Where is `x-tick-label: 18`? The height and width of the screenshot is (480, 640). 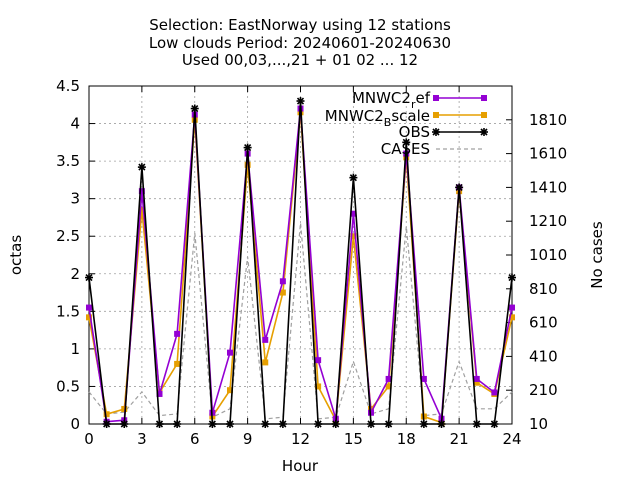
x-tick-label: 18 is located at coordinates (406, 439).